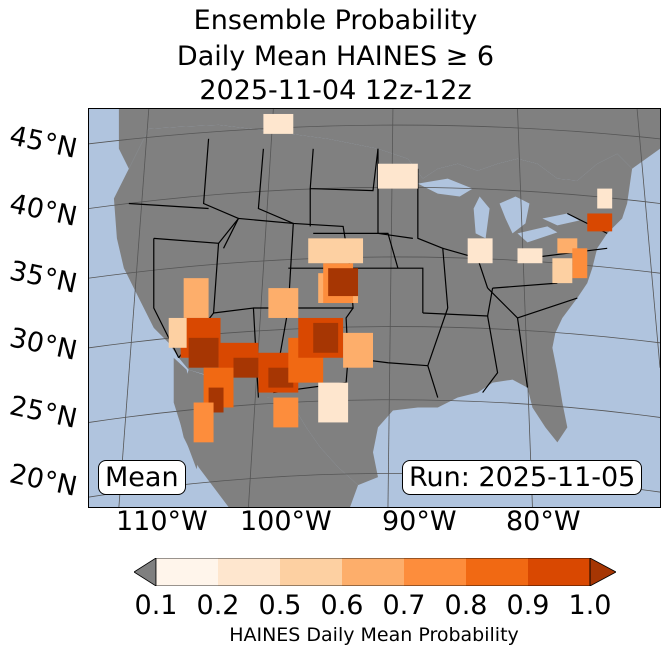 The image size is (671, 658). Describe the element at coordinates (43, 344) in the screenshot. I see `lat-label-30: 30°N` at that location.